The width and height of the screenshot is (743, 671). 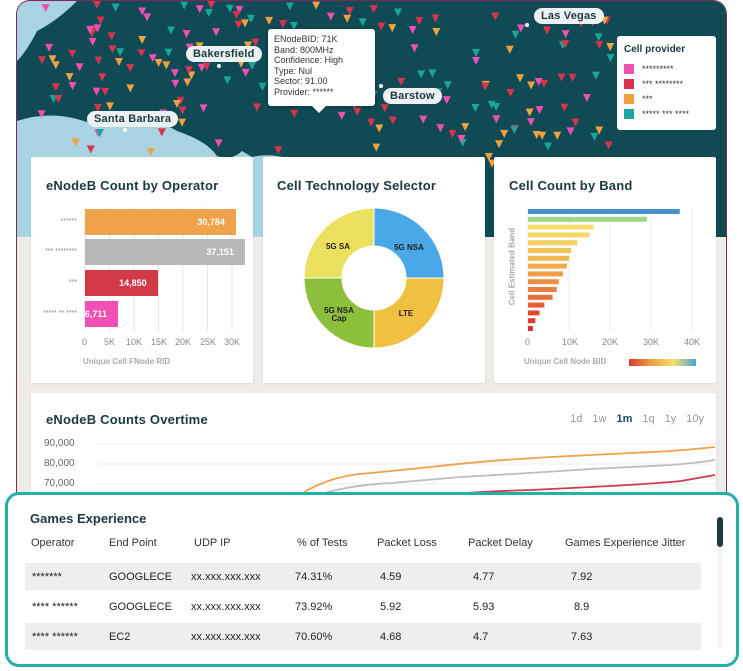 I want to click on col-header-end-point: End Point, so click(x=133, y=543).